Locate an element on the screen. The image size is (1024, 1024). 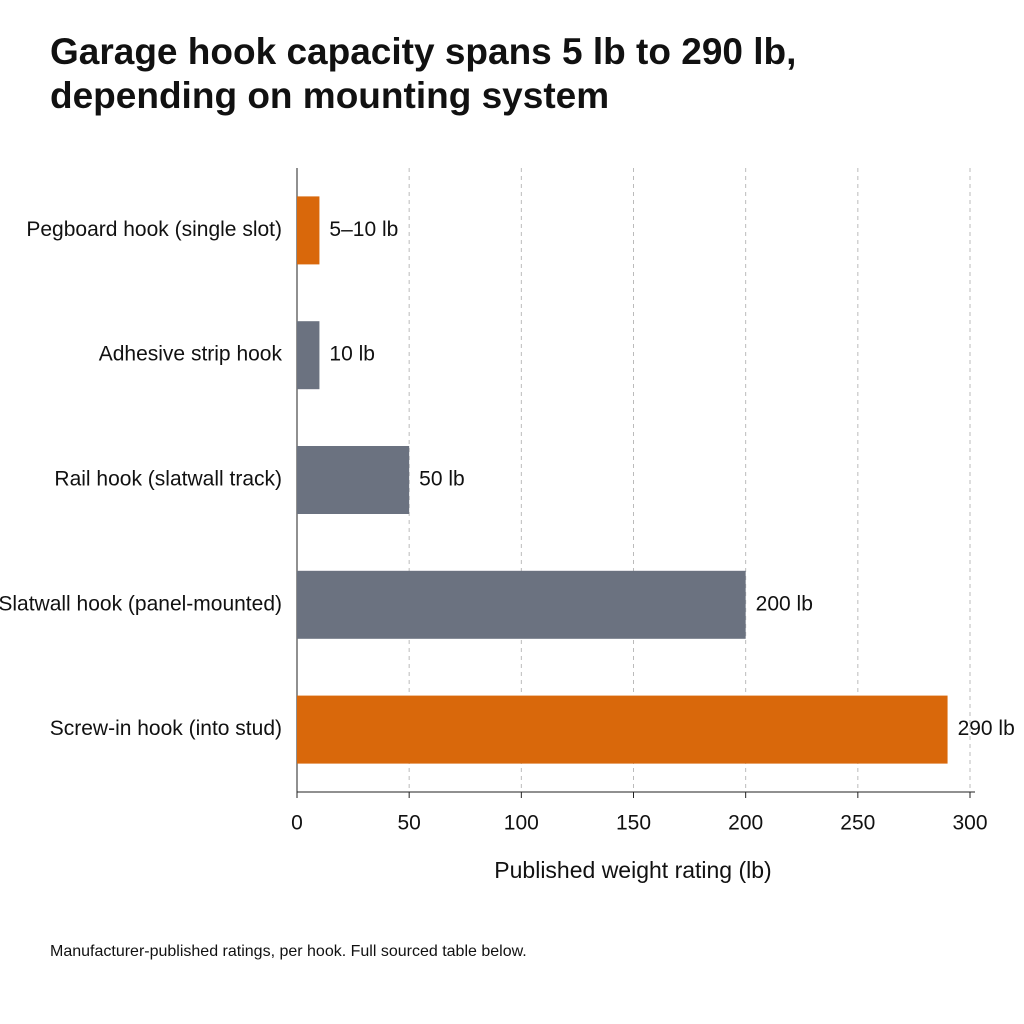
y-tick-label: Slatwall hook (panel-mounted) is located at coordinates (141, 603).